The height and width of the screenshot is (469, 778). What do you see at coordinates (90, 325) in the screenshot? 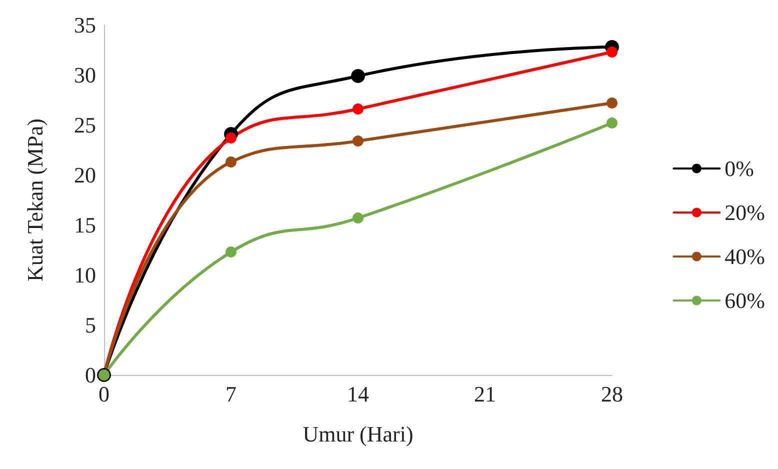
I see `y-tick-label: 5` at bounding box center [90, 325].